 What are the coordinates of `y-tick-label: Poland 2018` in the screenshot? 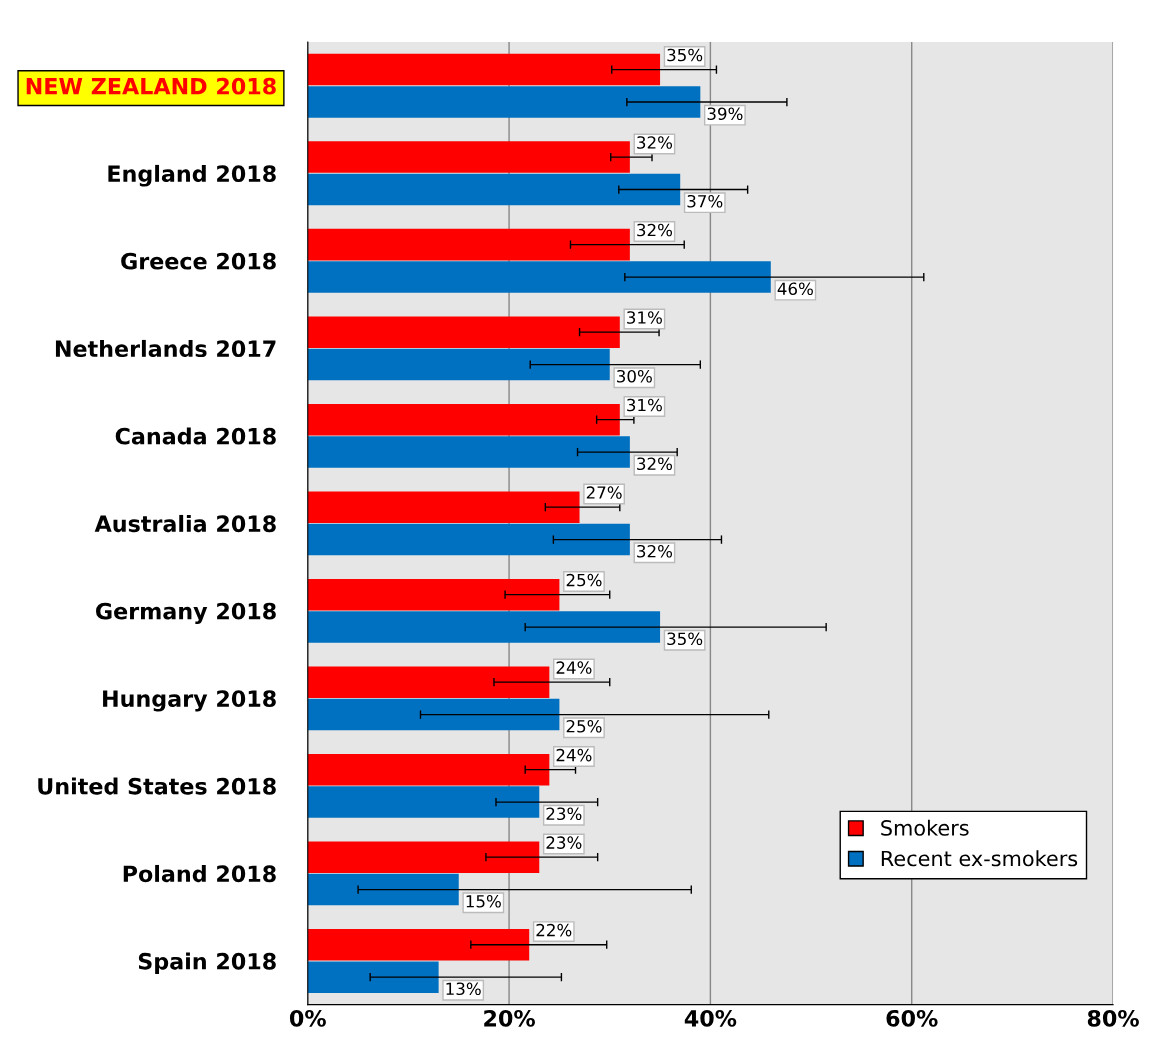 It's located at (199, 873).